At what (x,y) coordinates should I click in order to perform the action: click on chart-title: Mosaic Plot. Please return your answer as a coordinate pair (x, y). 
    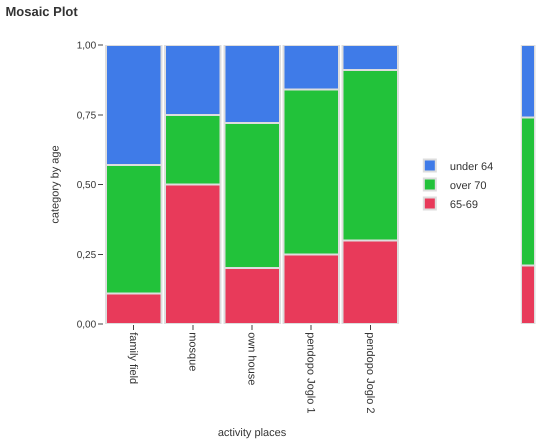
    Looking at the image, I should click on (41, 11).